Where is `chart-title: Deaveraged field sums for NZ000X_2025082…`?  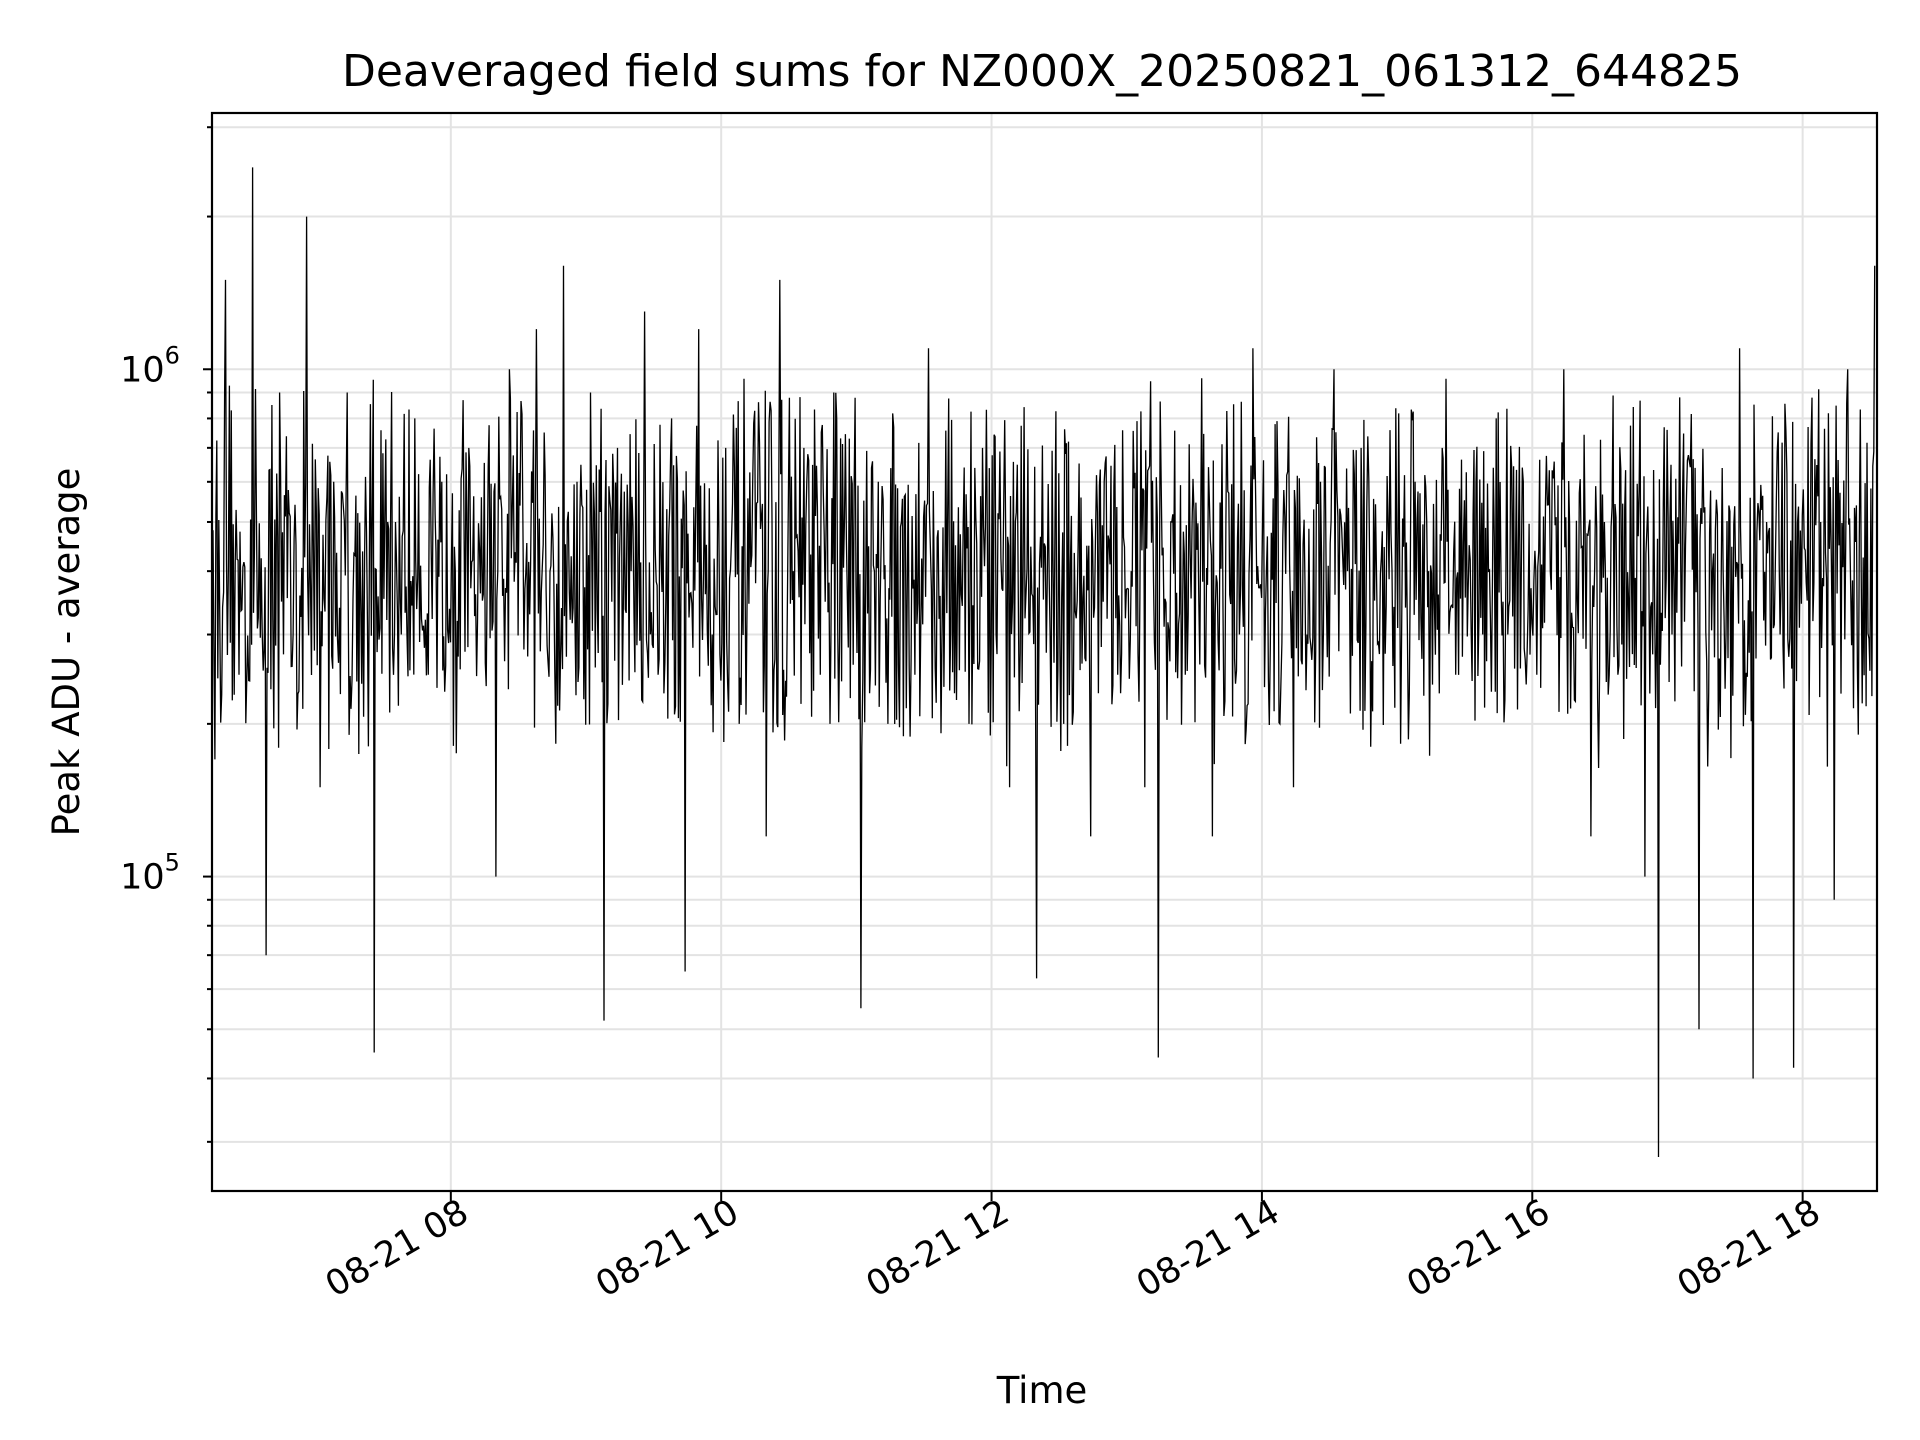
chart-title: Deaveraged field sums for NZ000X_2025082… is located at coordinates (1042, 71).